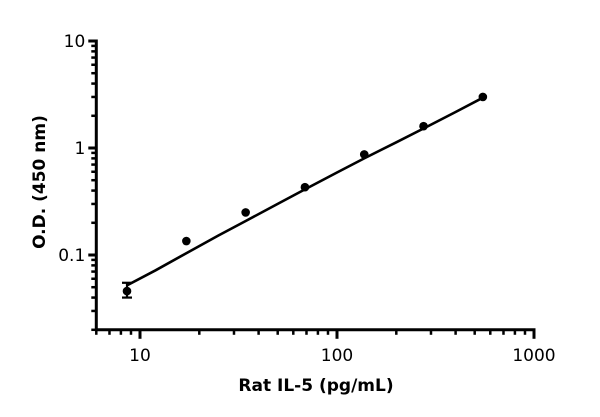 This screenshot has width=600, height=417. I want to click on y-axis-title: O.D. (450 nm), so click(40, 182).